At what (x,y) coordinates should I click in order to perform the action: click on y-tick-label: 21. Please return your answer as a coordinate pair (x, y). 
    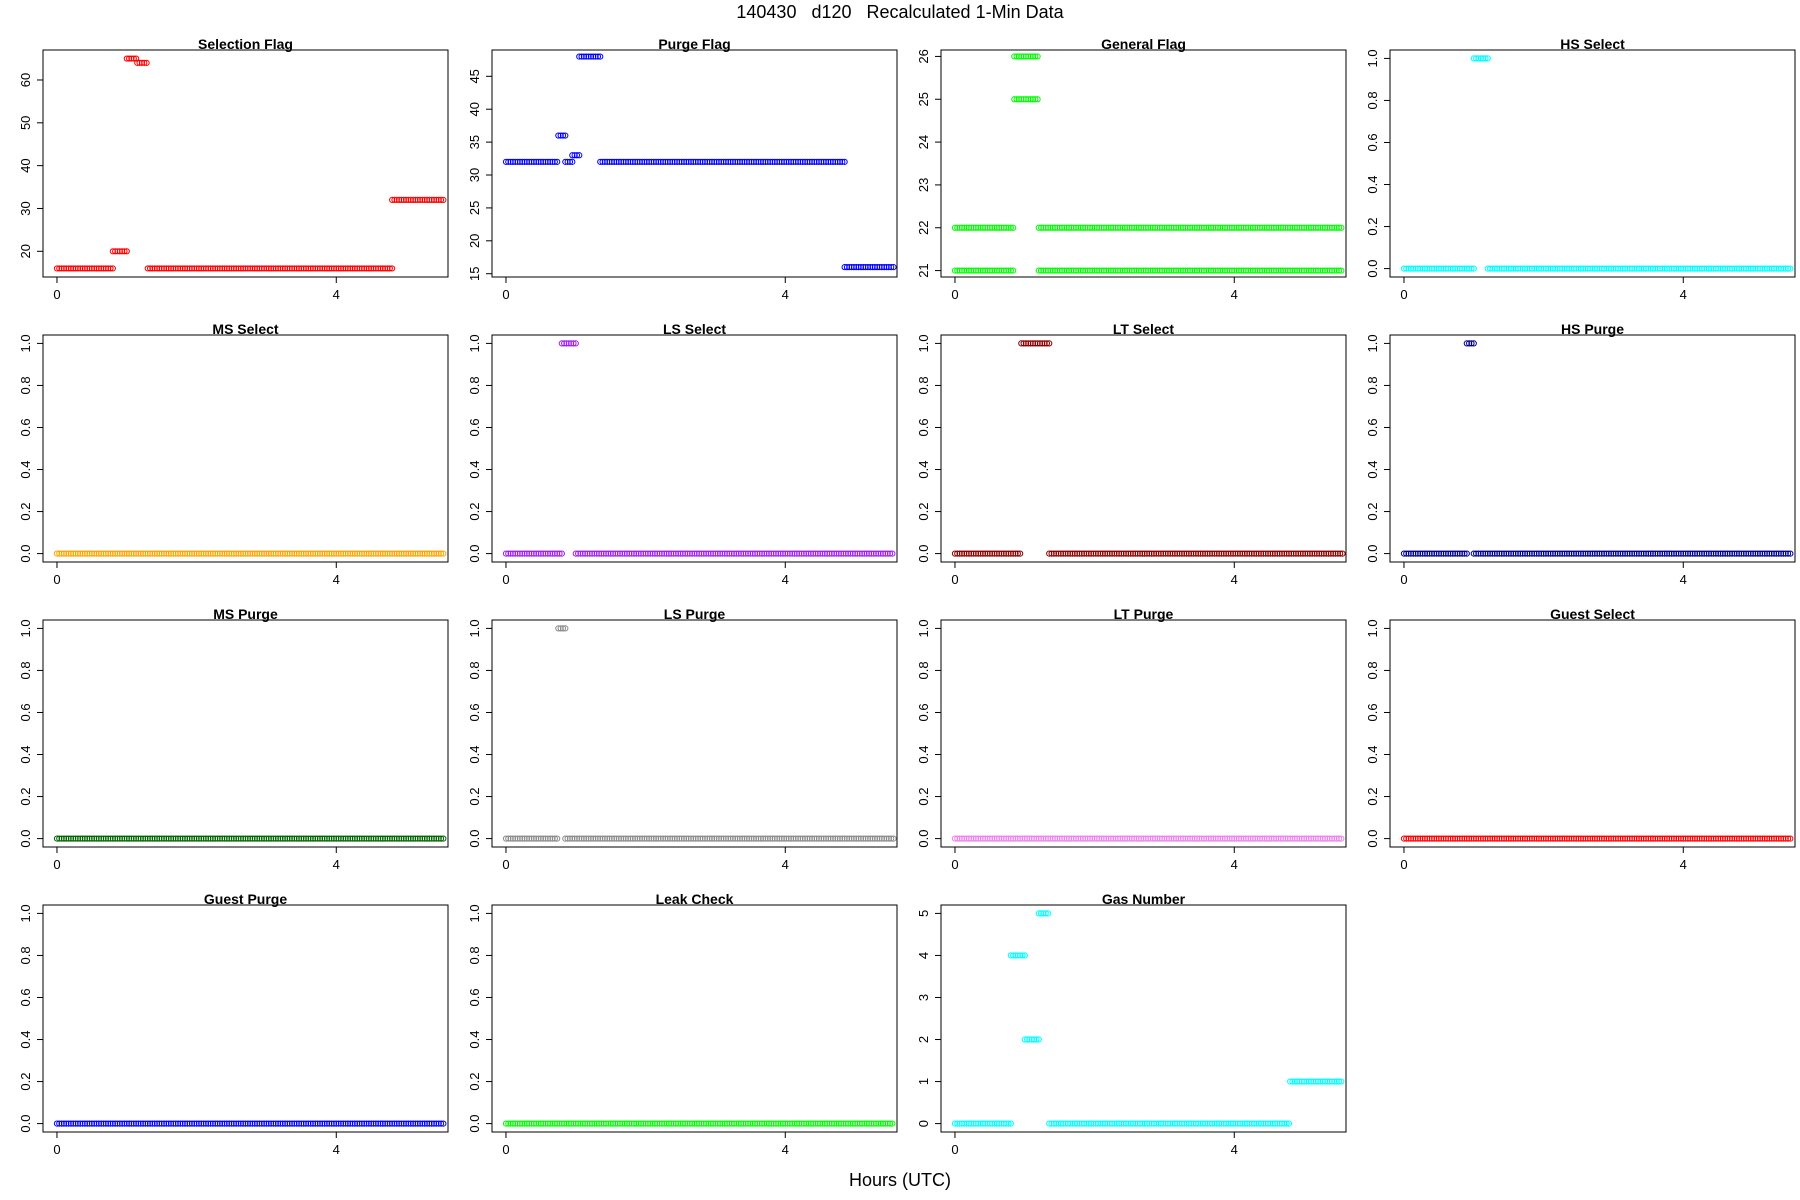
    Looking at the image, I should click on (923, 270).